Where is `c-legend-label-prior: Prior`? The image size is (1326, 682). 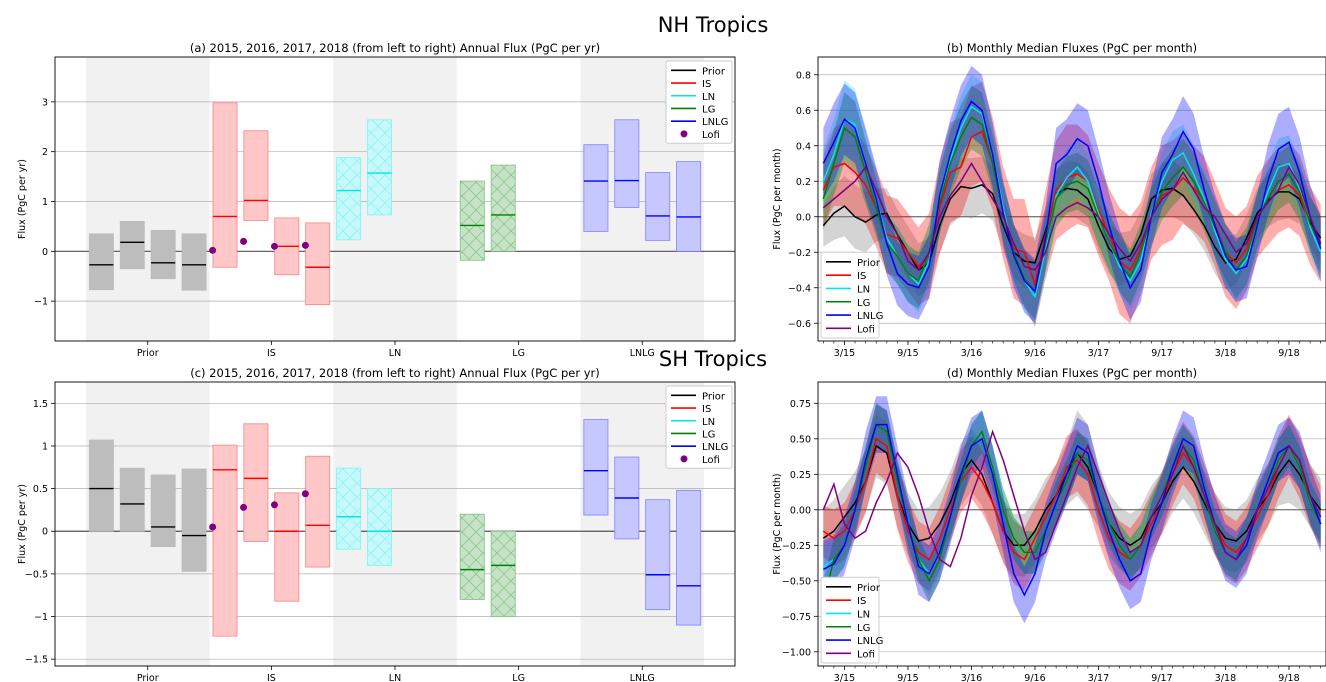
c-legend-label-prior: Prior is located at coordinates (714, 396).